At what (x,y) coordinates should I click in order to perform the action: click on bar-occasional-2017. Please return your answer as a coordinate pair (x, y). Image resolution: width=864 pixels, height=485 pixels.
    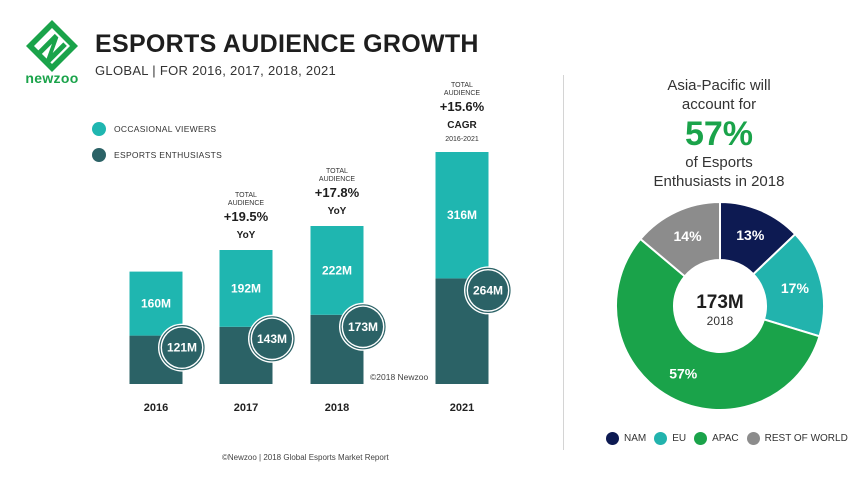
    Looking at the image, I should click on (246, 288).